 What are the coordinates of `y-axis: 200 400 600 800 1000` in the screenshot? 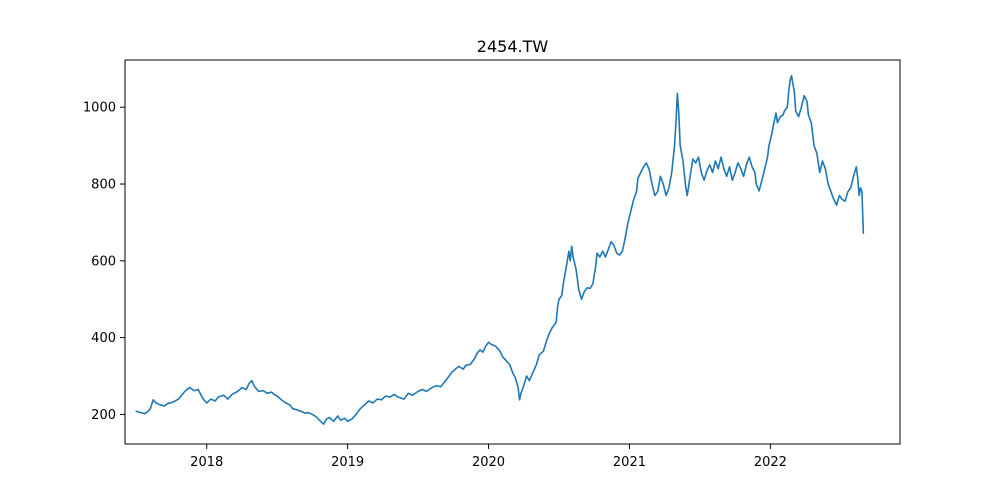 It's located at (104, 262).